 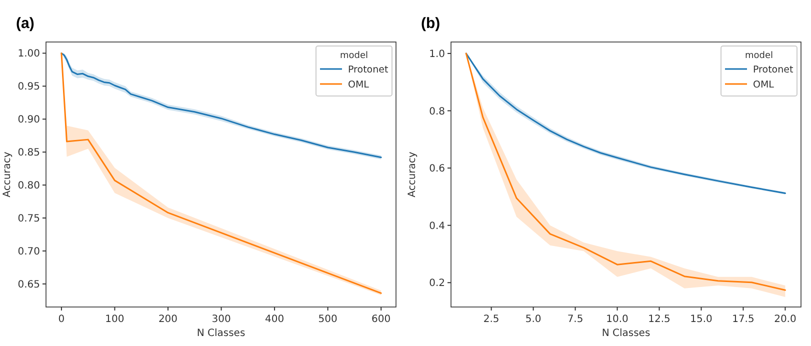 I want to click on x-tick-label: 2.5, so click(x=491, y=319).